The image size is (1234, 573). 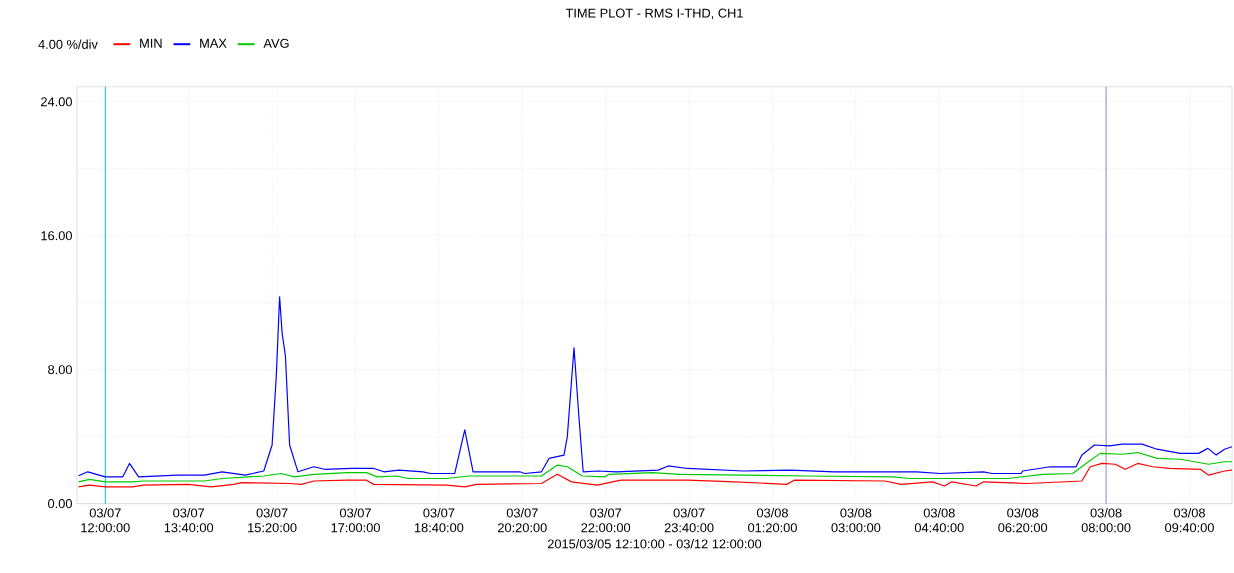 I want to click on legend-label: MIN, so click(x=151, y=43).